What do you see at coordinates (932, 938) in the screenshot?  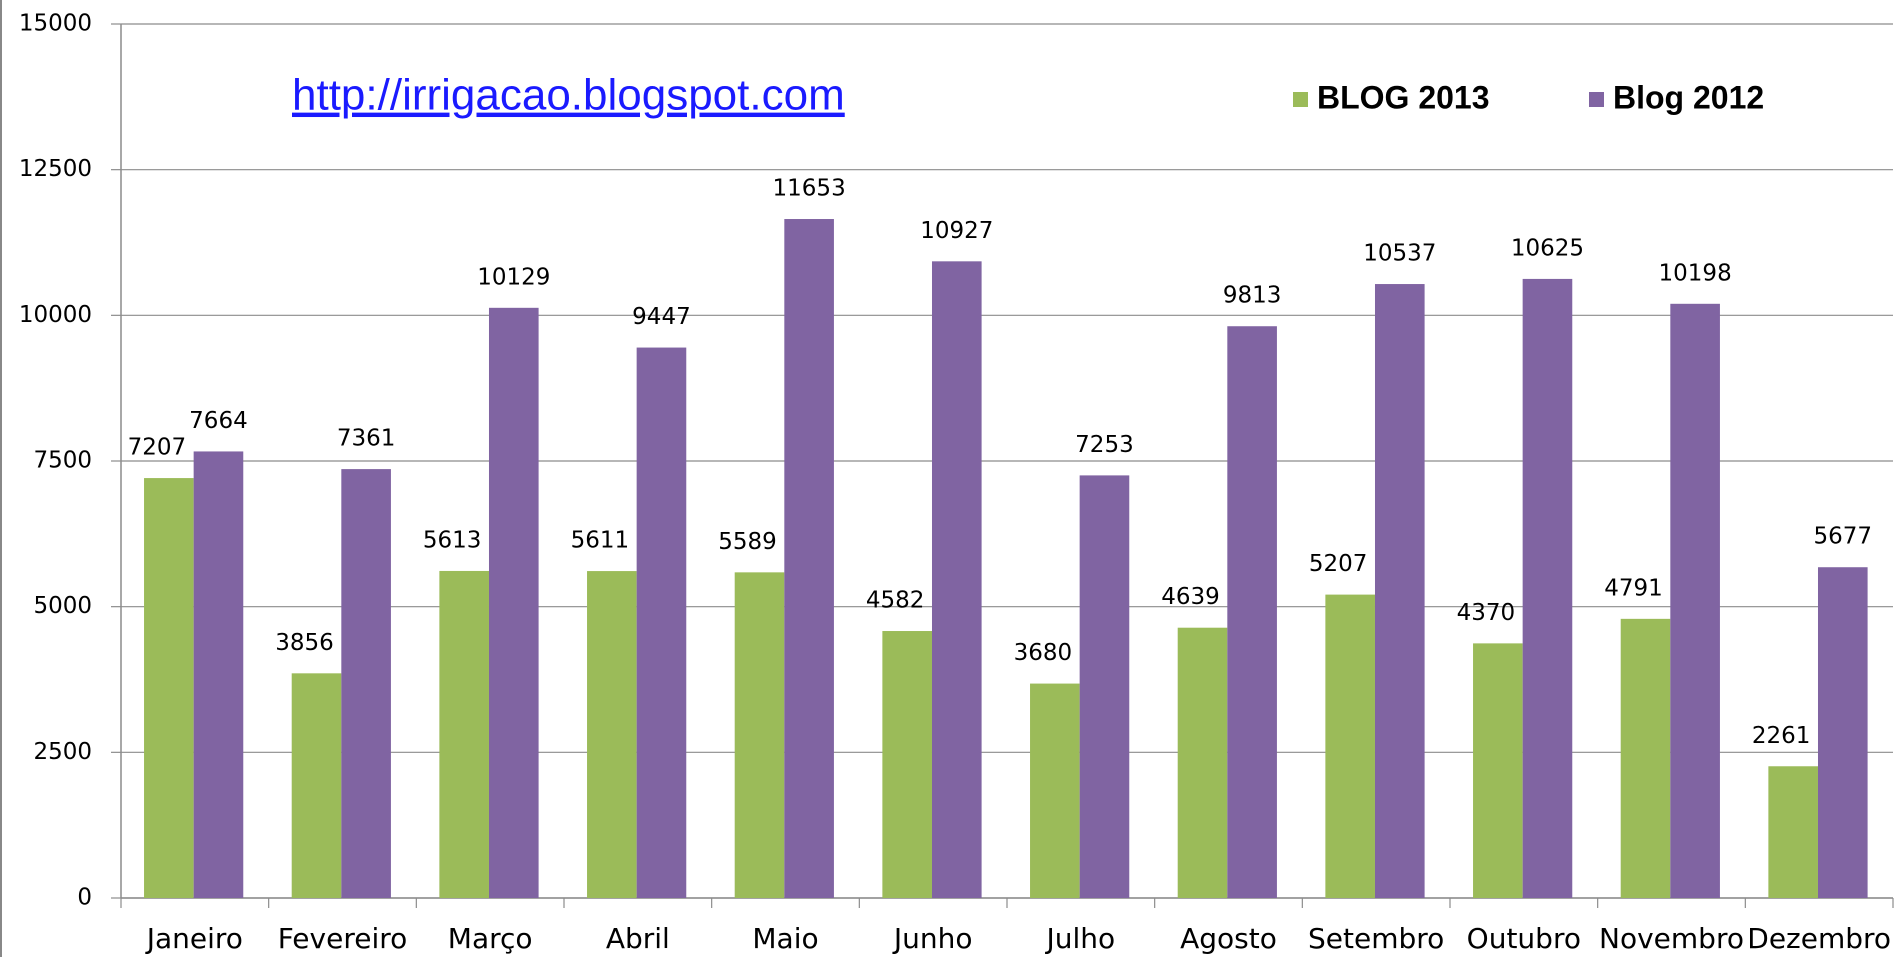 I see `x-tick-label: Junho` at bounding box center [932, 938].